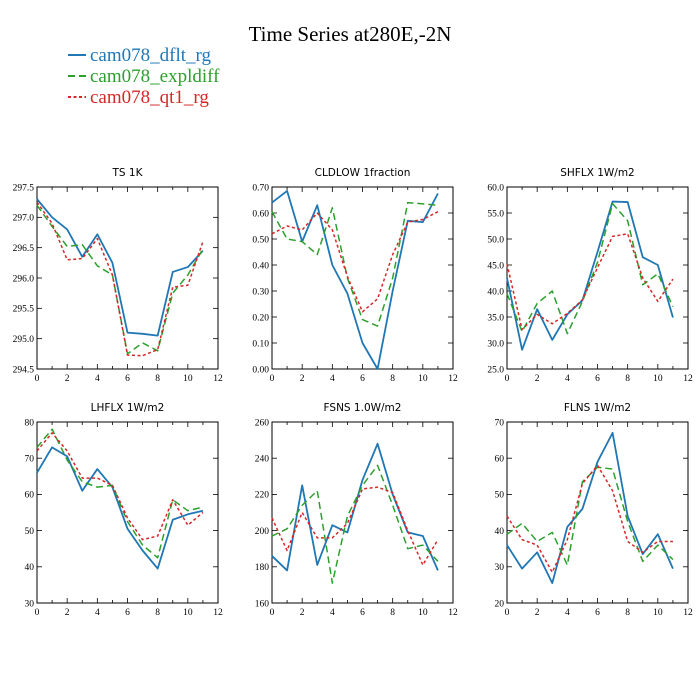 This screenshot has height=700, width=700. I want to click on legend-item-dflt: cam078_dflt_rg, so click(140, 55).